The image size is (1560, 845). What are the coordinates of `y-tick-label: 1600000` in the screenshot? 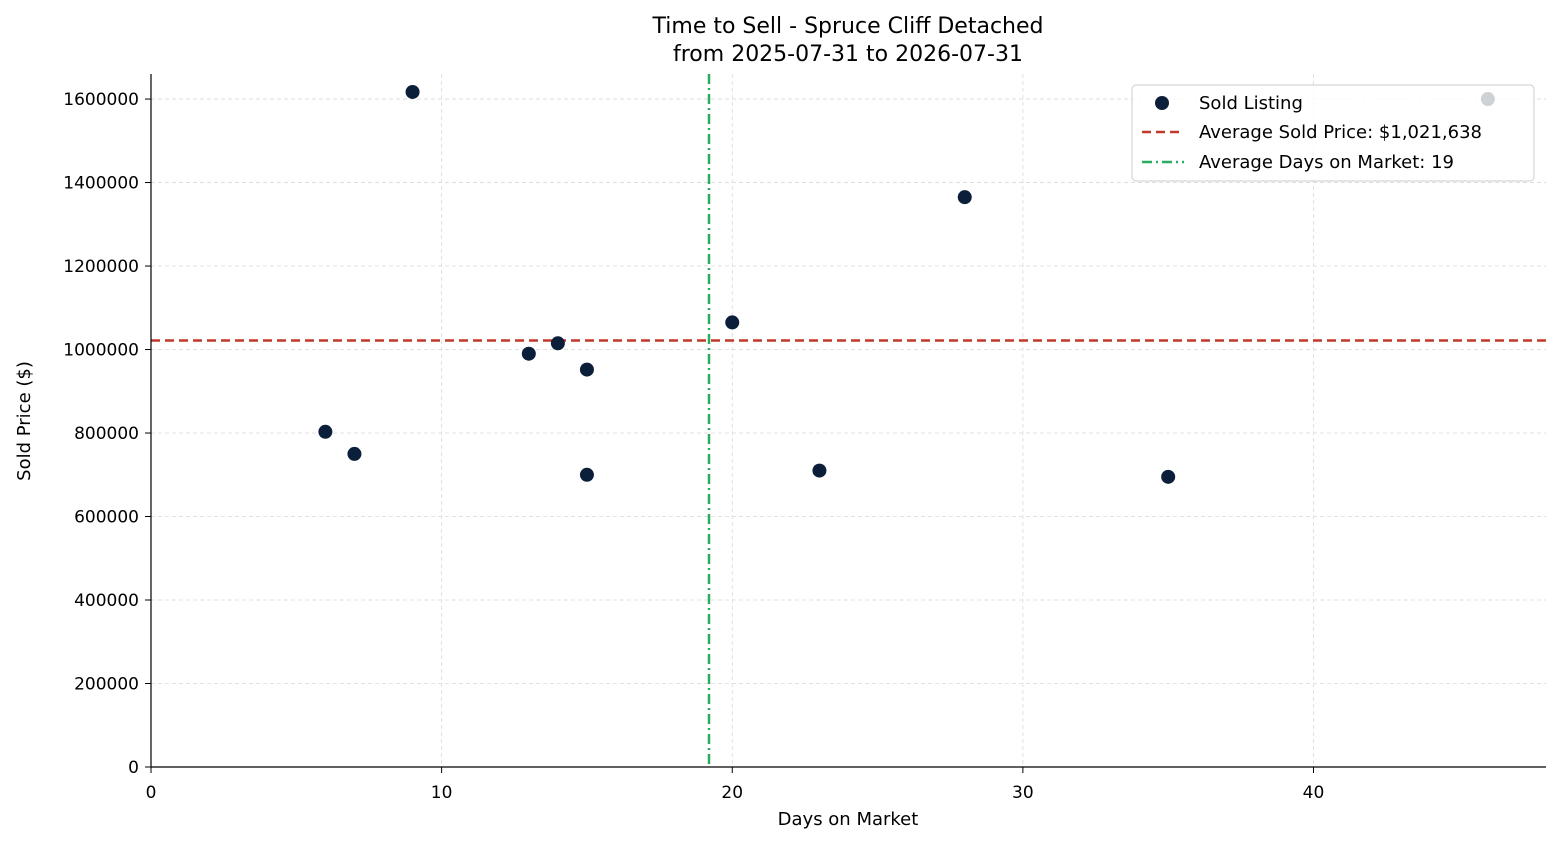 It's located at (101, 100).